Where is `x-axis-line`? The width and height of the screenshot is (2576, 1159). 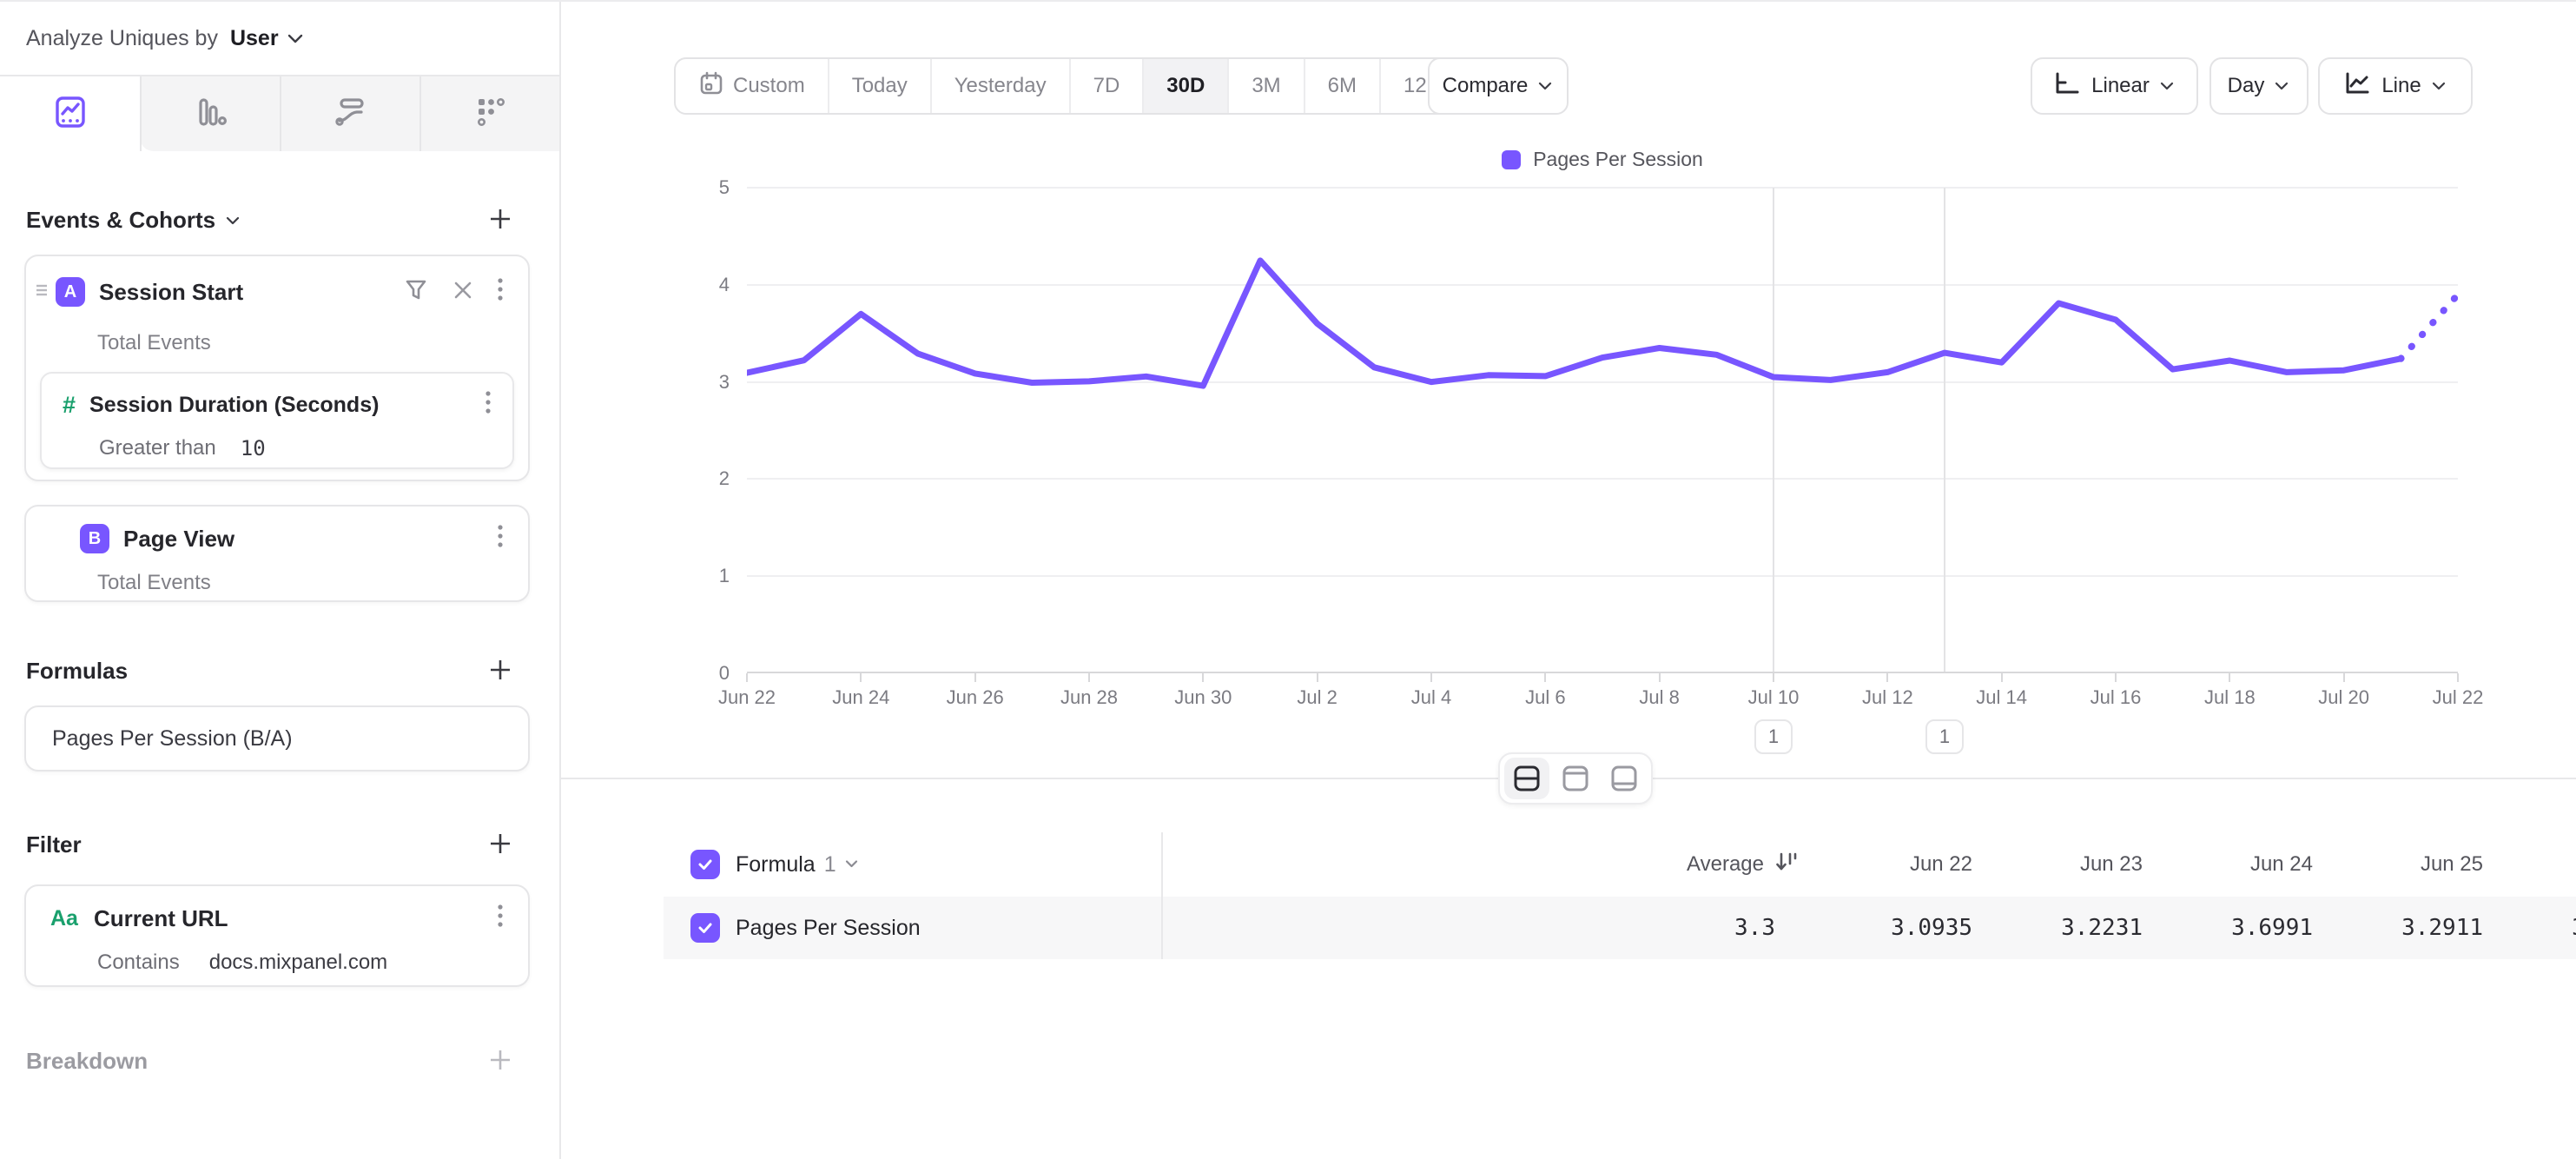
x-axis-line is located at coordinates (1603, 672).